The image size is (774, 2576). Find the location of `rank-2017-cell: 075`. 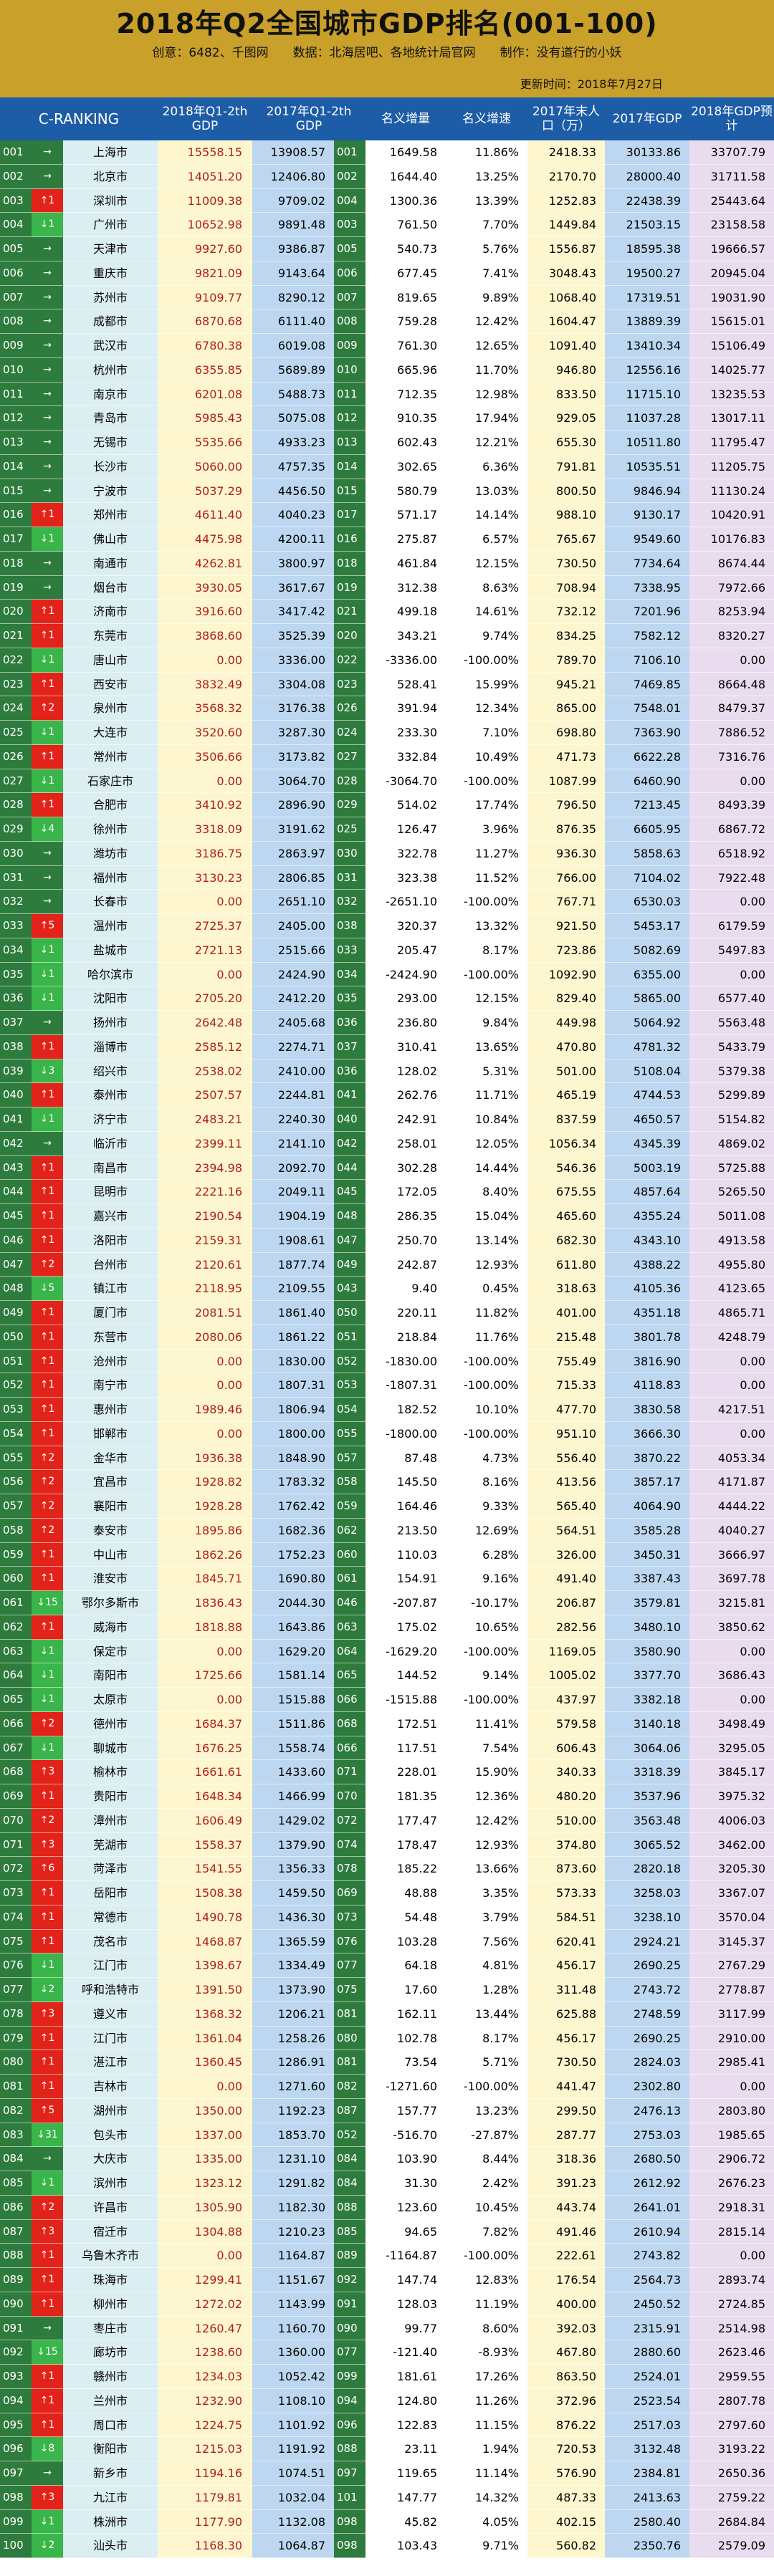

rank-2017-cell: 075 is located at coordinates (350, 1990).